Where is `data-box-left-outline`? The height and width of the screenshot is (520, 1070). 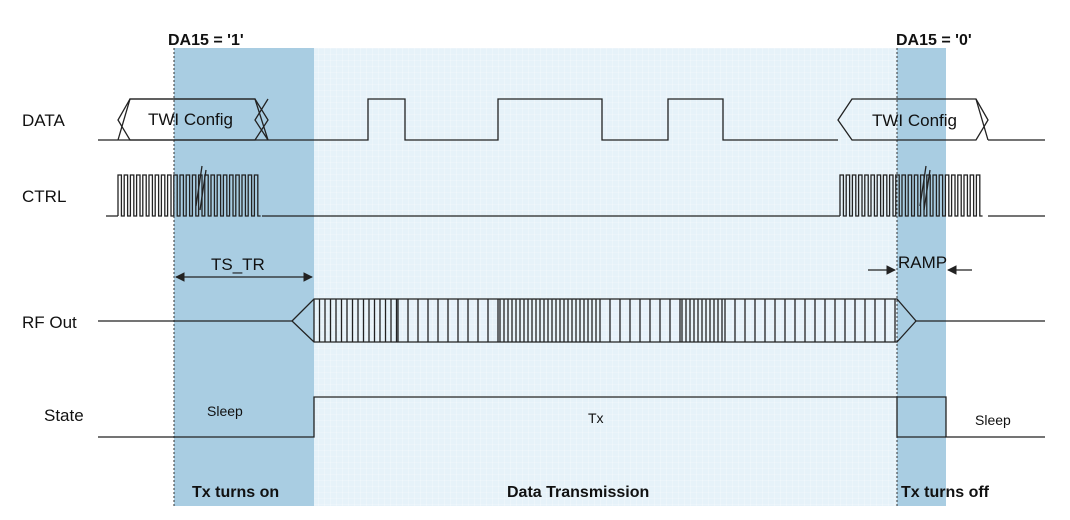 data-box-left-outline is located at coordinates (193, 119).